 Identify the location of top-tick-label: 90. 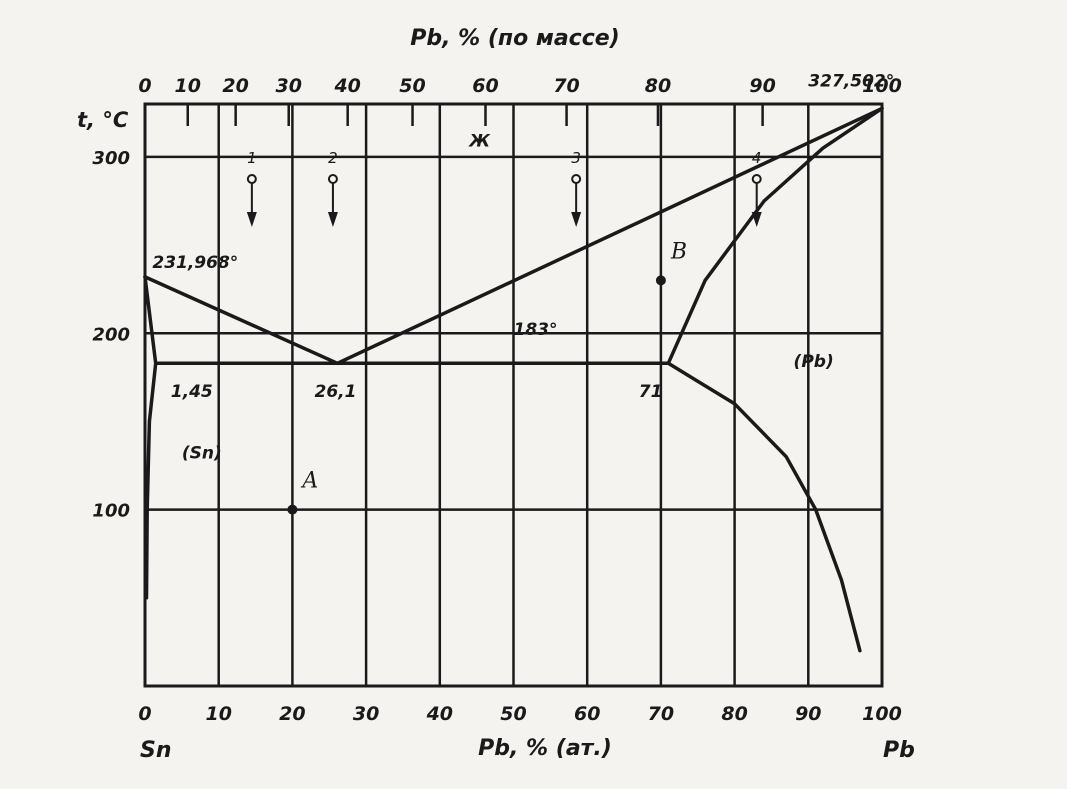
(762, 86).